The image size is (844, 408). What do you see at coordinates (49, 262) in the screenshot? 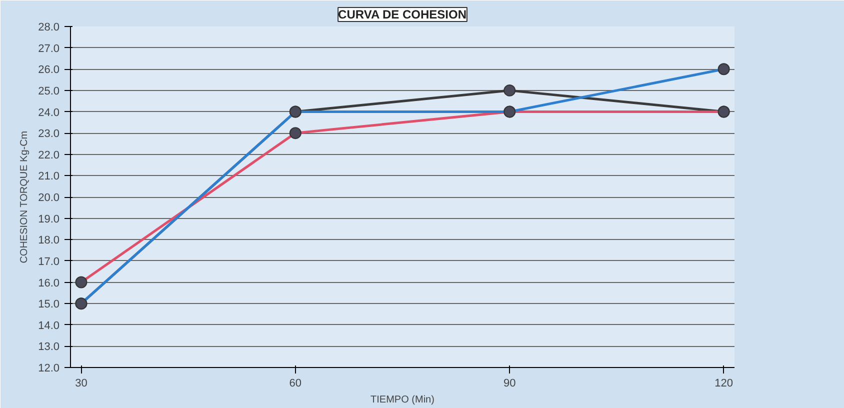
I see `y-tick-label: 17.0` at bounding box center [49, 262].